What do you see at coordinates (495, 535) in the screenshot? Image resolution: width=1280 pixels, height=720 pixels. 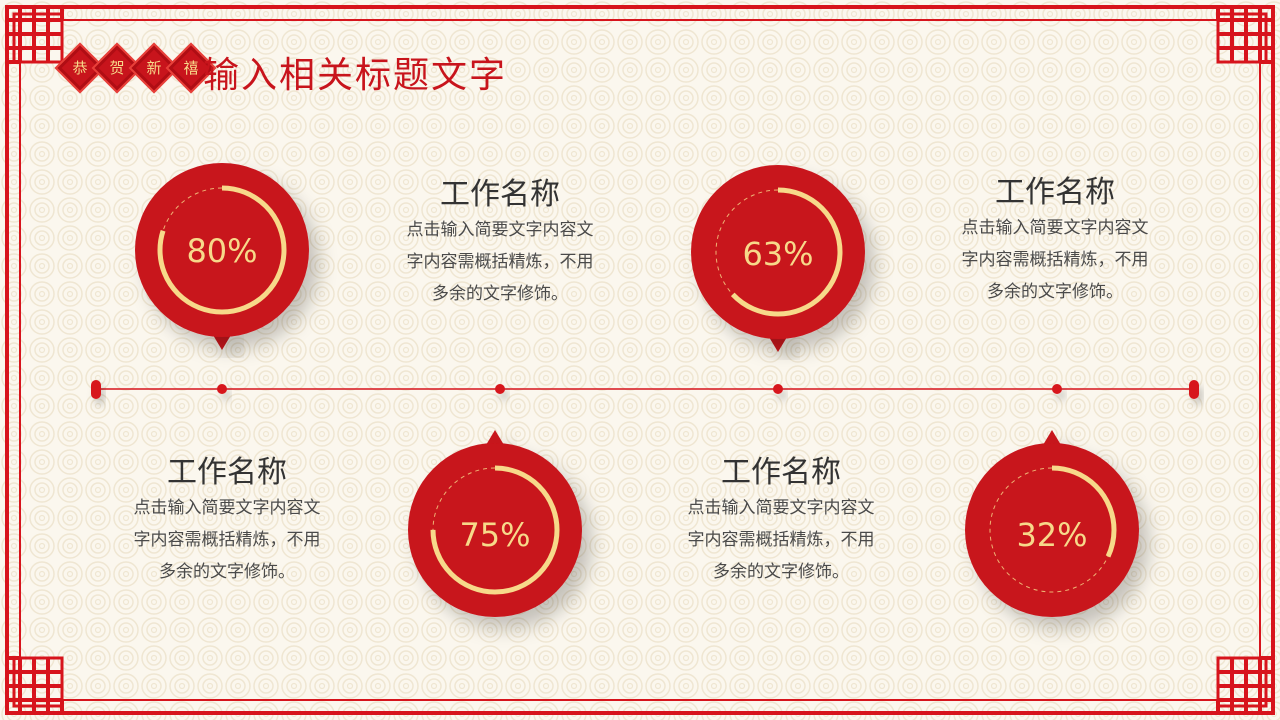 I see `percent-label: 75%` at bounding box center [495, 535].